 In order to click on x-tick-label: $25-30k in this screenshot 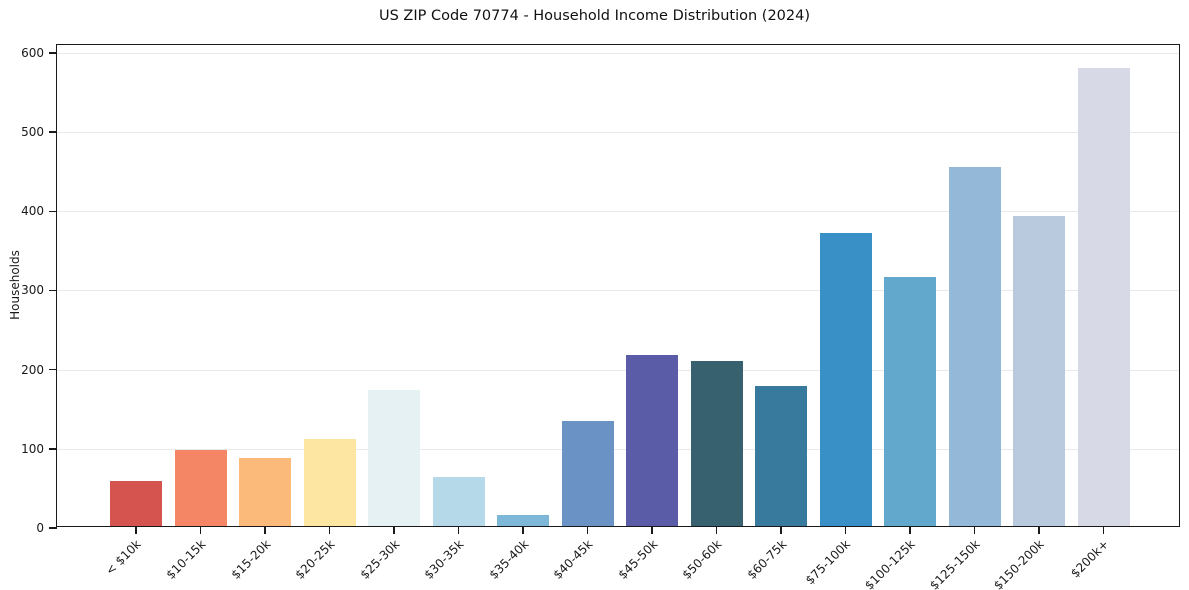, I will do `click(379, 559)`.